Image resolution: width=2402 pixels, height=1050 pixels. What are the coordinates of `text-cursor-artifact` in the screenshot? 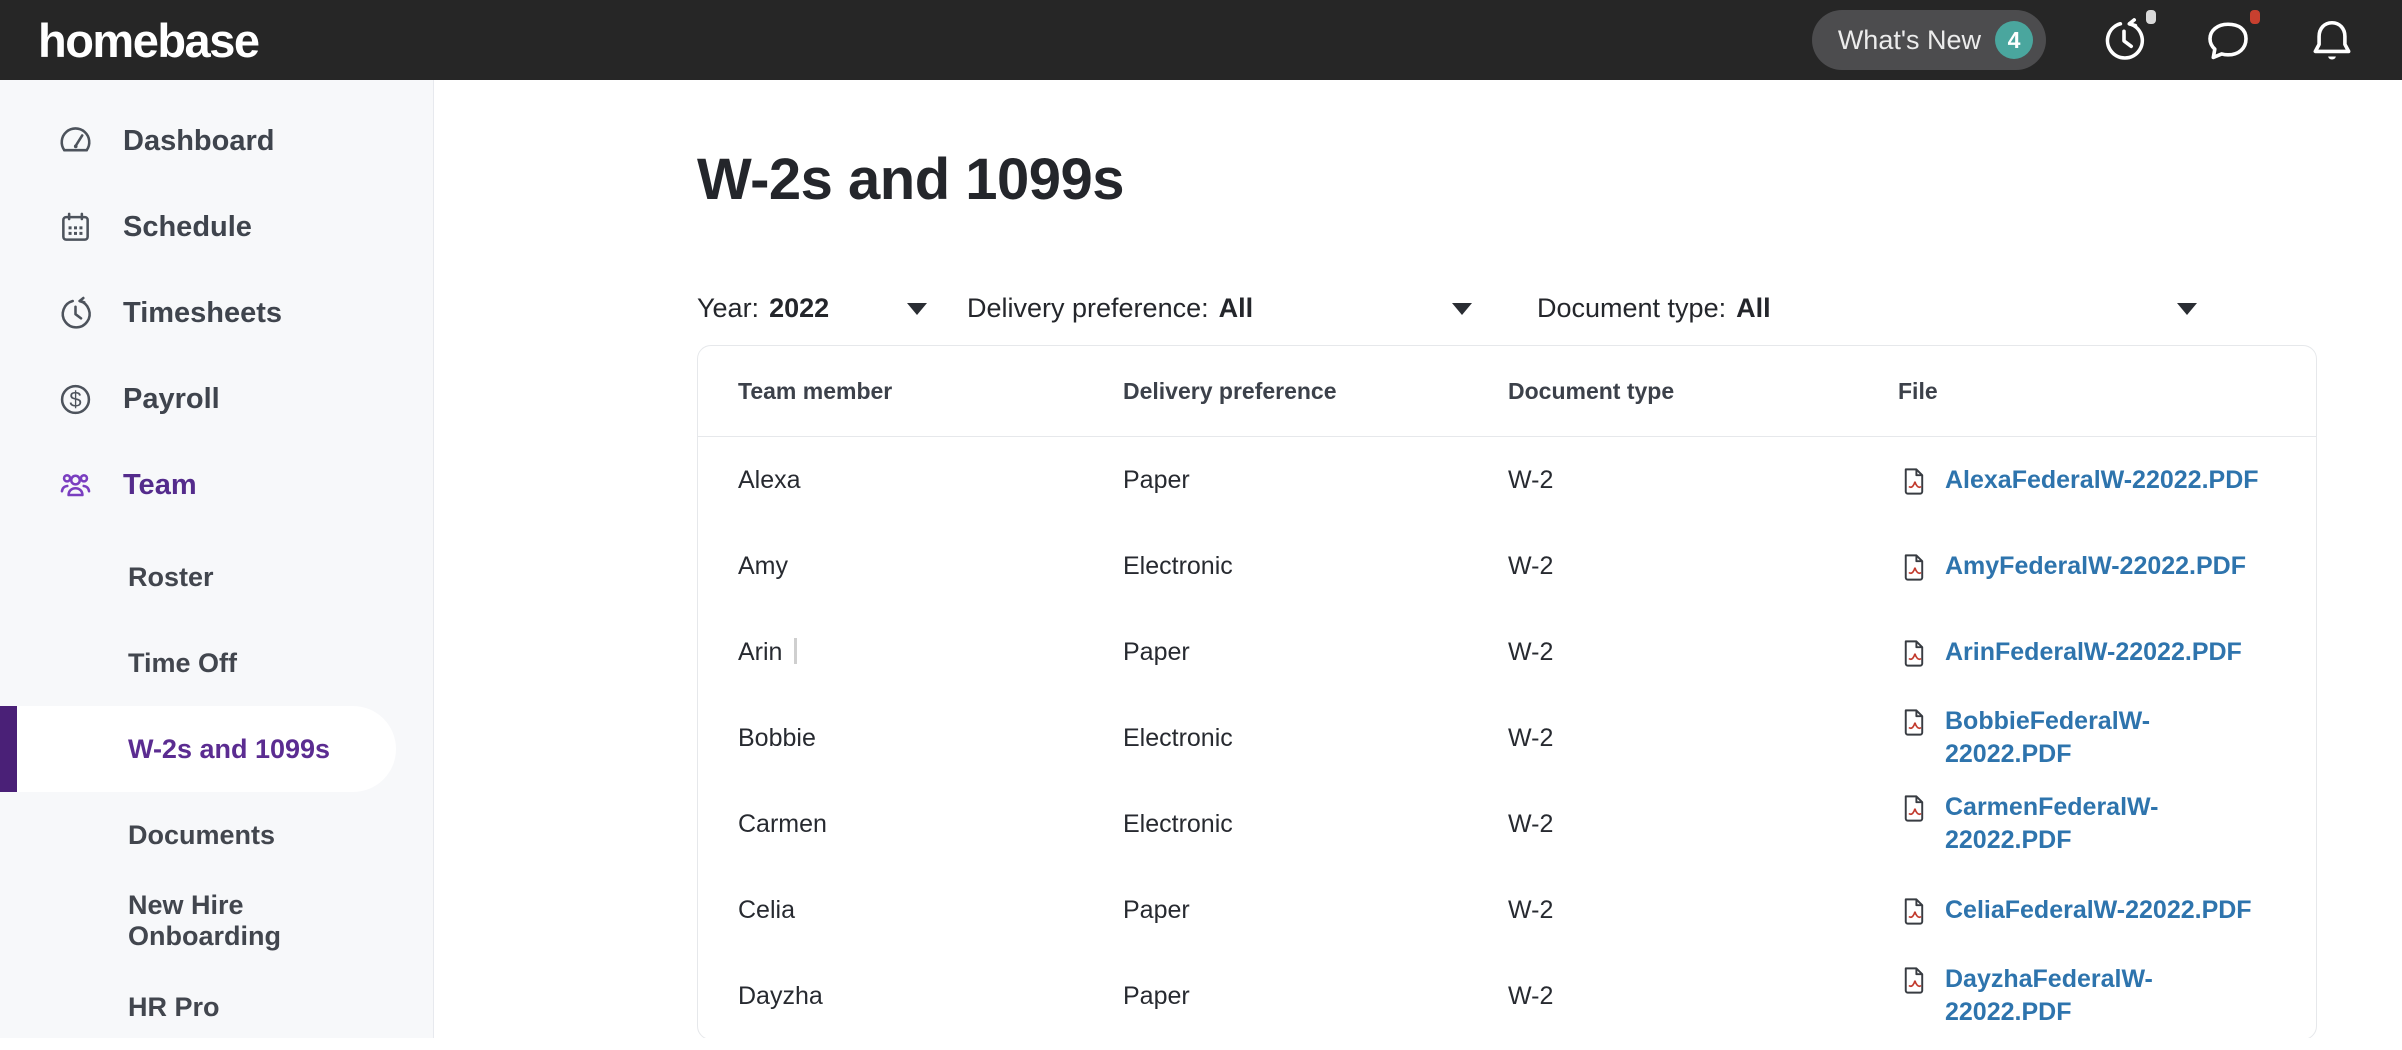 It's located at (796, 650).